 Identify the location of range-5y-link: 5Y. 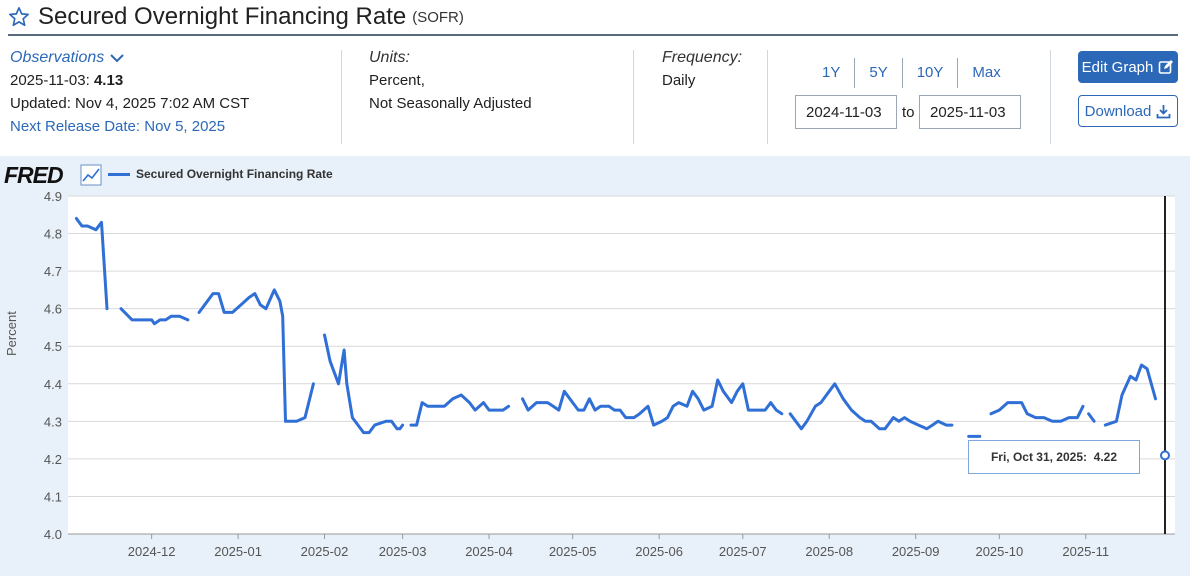
(879, 73).